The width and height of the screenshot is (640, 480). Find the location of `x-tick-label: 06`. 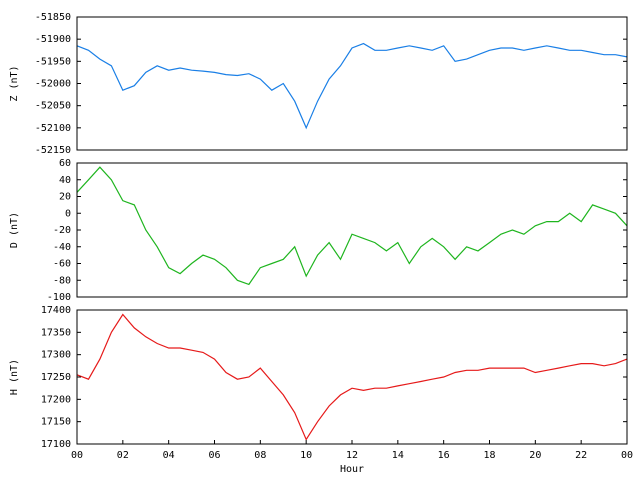

x-tick-label: 06 is located at coordinates (214, 455).